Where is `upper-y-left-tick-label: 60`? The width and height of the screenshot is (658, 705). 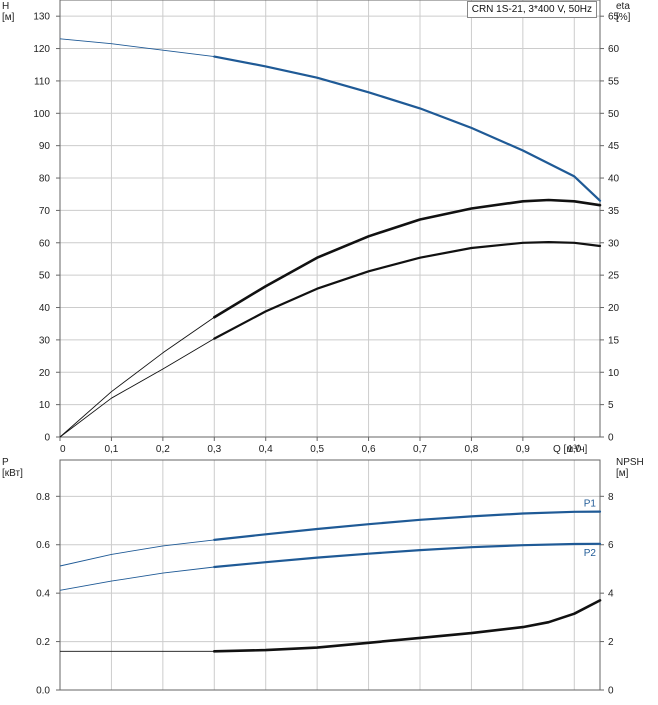
upper-y-left-tick-label: 60 is located at coordinates (45, 243).